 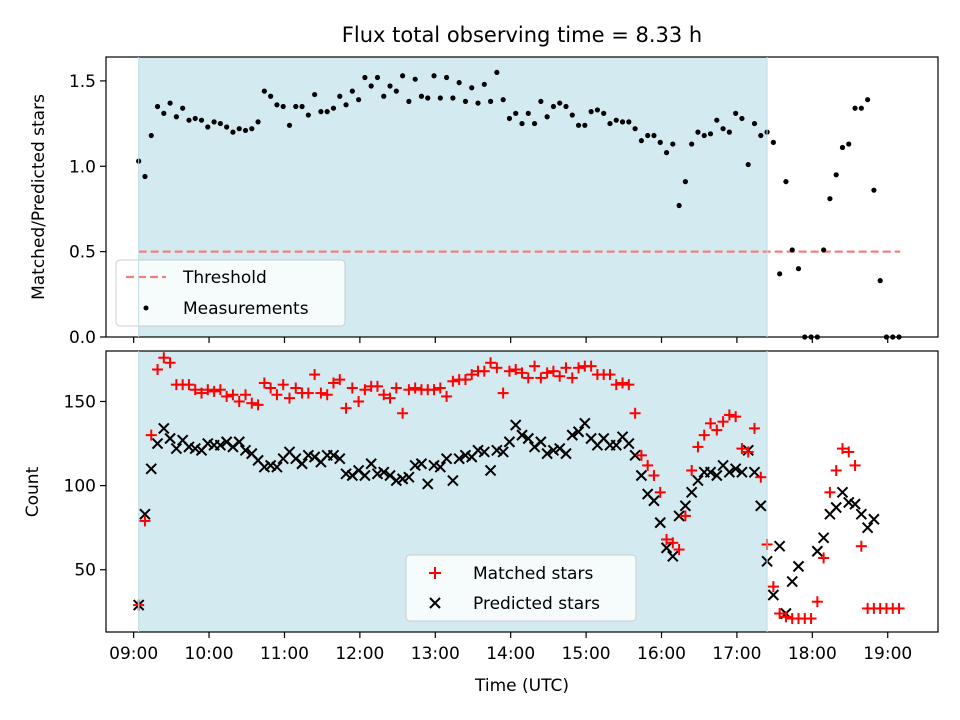 I want to click on top-y-axis-label: Matched/Predicted stars, so click(x=39, y=197).